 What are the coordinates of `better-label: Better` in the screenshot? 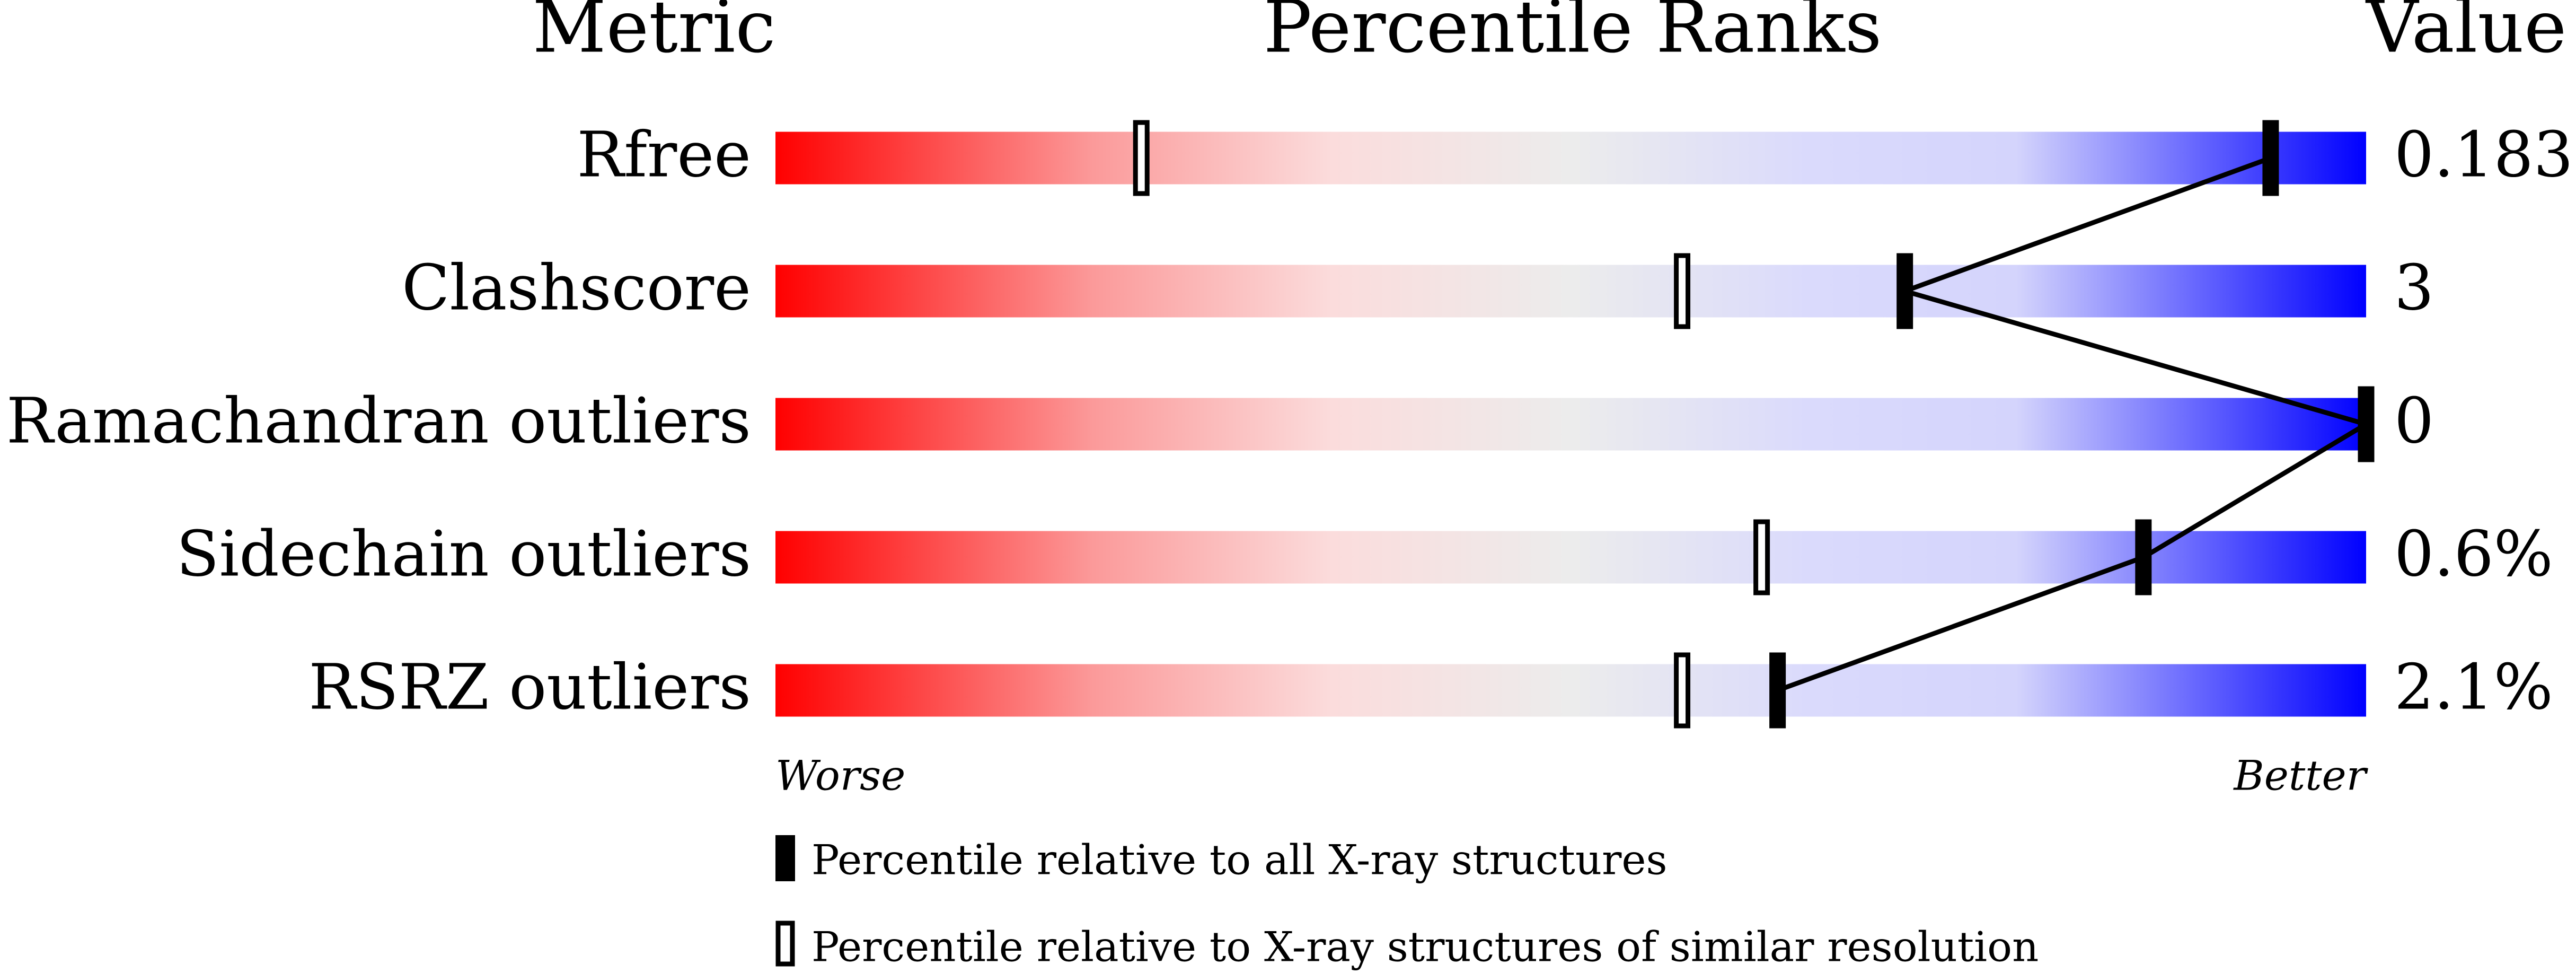 It's located at (2300, 776).